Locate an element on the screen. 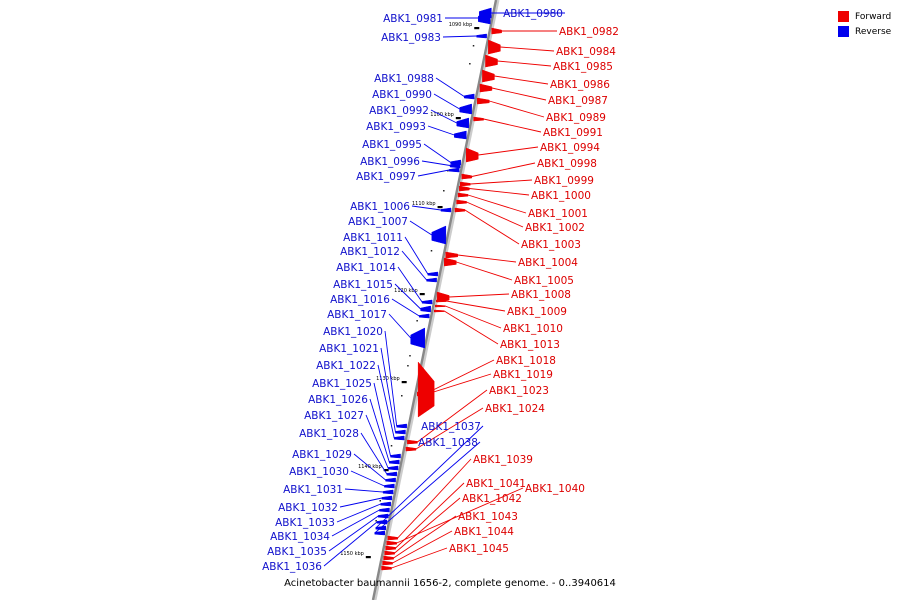 Image resolution: width=900 pixels, height=600 pixels. gene-abk1_1022: ABK1_1022 is located at coordinates (360, 400).